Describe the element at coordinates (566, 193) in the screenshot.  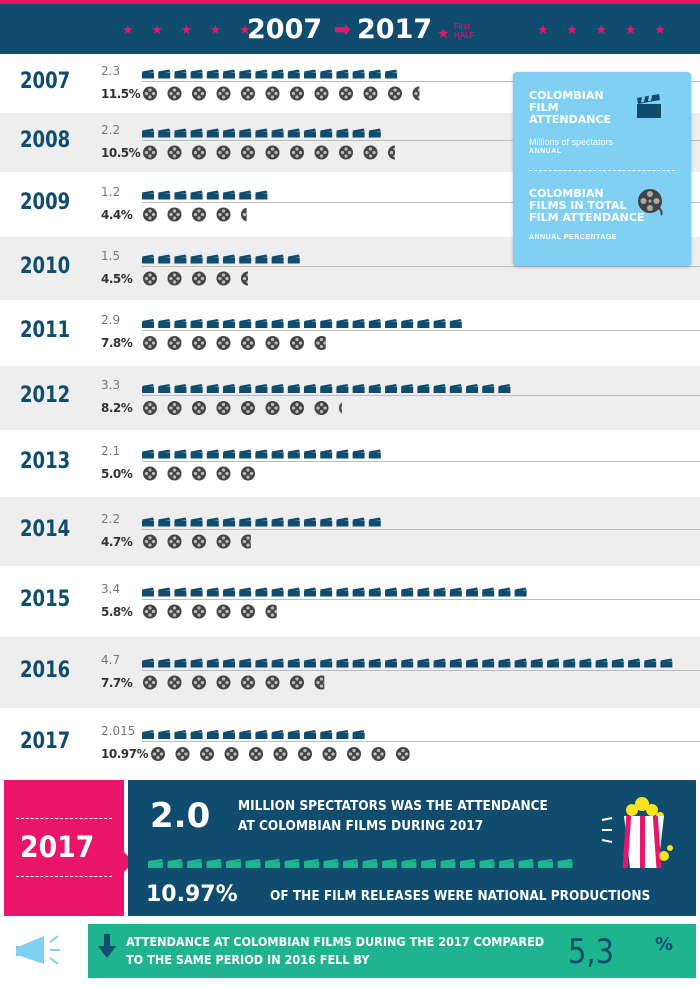
I see `legend-share-title-line1: COLOMBIAN` at that location.